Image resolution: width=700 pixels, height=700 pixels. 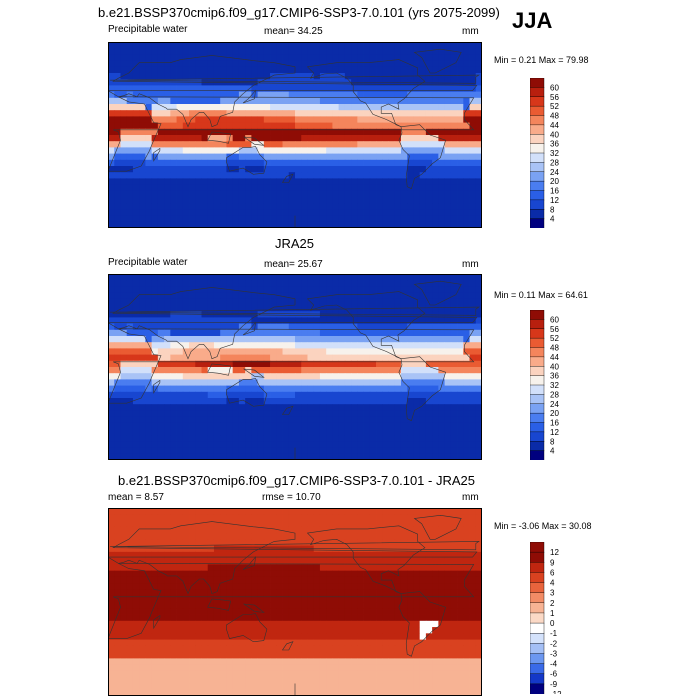 I want to click on panel1-mean: mean= 34.25, so click(x=293, y=31).